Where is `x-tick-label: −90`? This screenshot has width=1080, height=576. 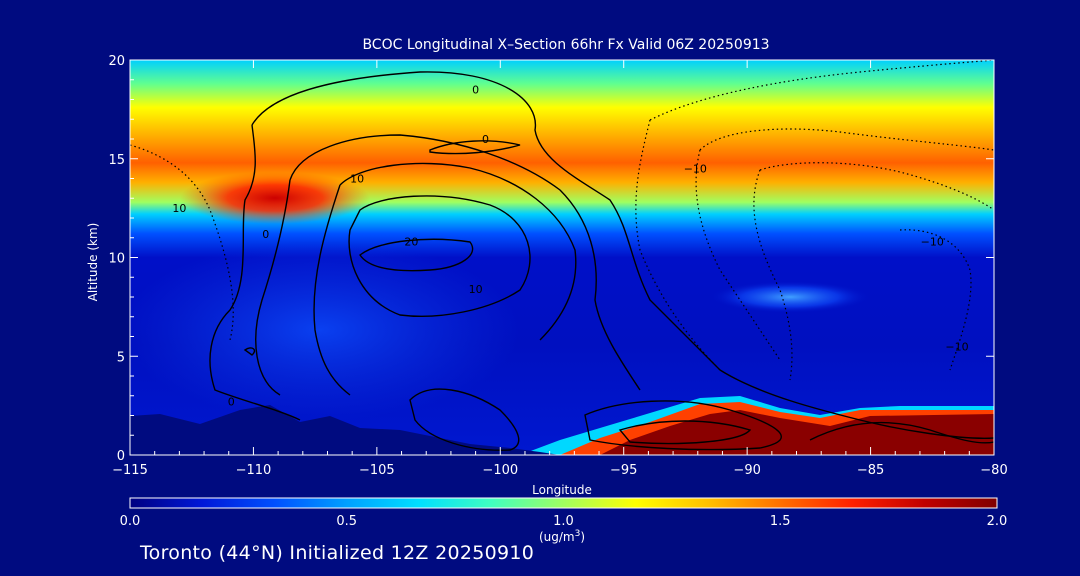
x-tick-label: −90 is located at coordinates (746, 470).